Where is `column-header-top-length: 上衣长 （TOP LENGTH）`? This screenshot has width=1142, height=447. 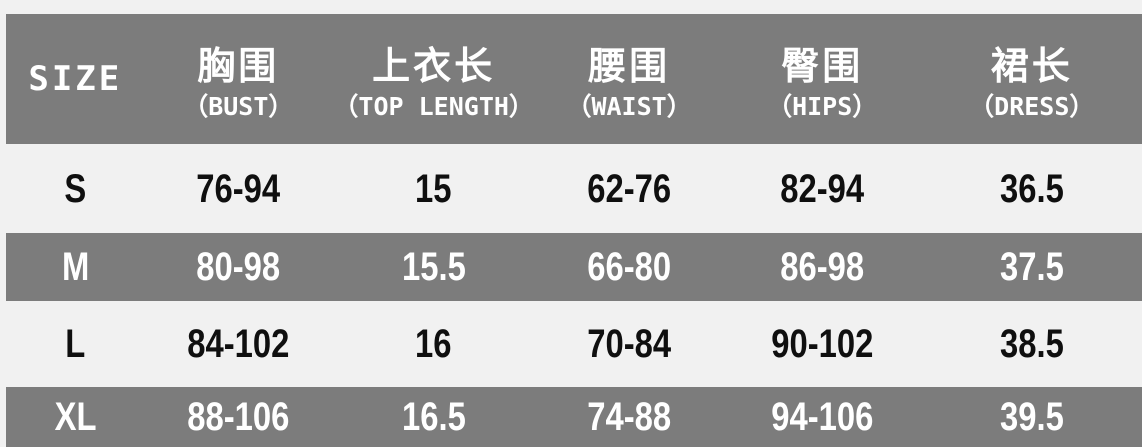 column-header-top-length: 上衣长 （TOP LENGTH） is located at coordinates (433, 79).